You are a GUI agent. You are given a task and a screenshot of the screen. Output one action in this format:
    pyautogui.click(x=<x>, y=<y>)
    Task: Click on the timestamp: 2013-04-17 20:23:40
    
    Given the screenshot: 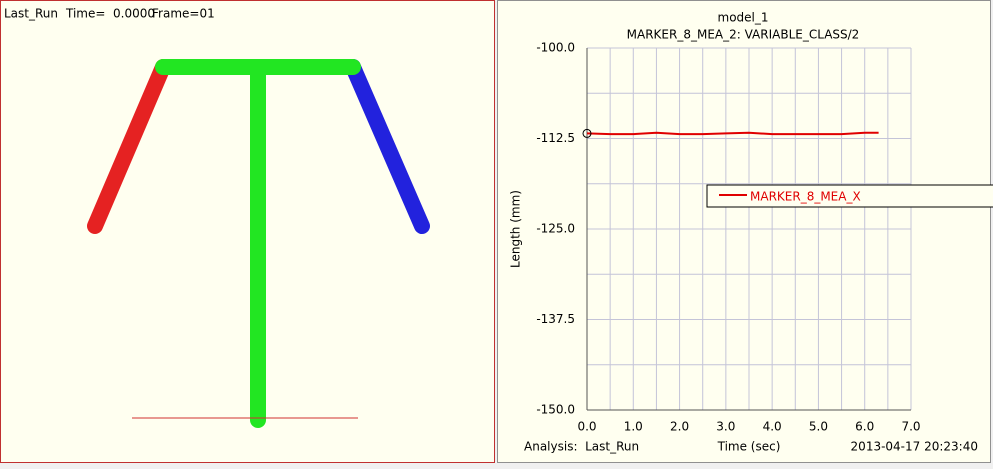 What is the action you would take?
    pyautogui.click(x=914, y=447)
    